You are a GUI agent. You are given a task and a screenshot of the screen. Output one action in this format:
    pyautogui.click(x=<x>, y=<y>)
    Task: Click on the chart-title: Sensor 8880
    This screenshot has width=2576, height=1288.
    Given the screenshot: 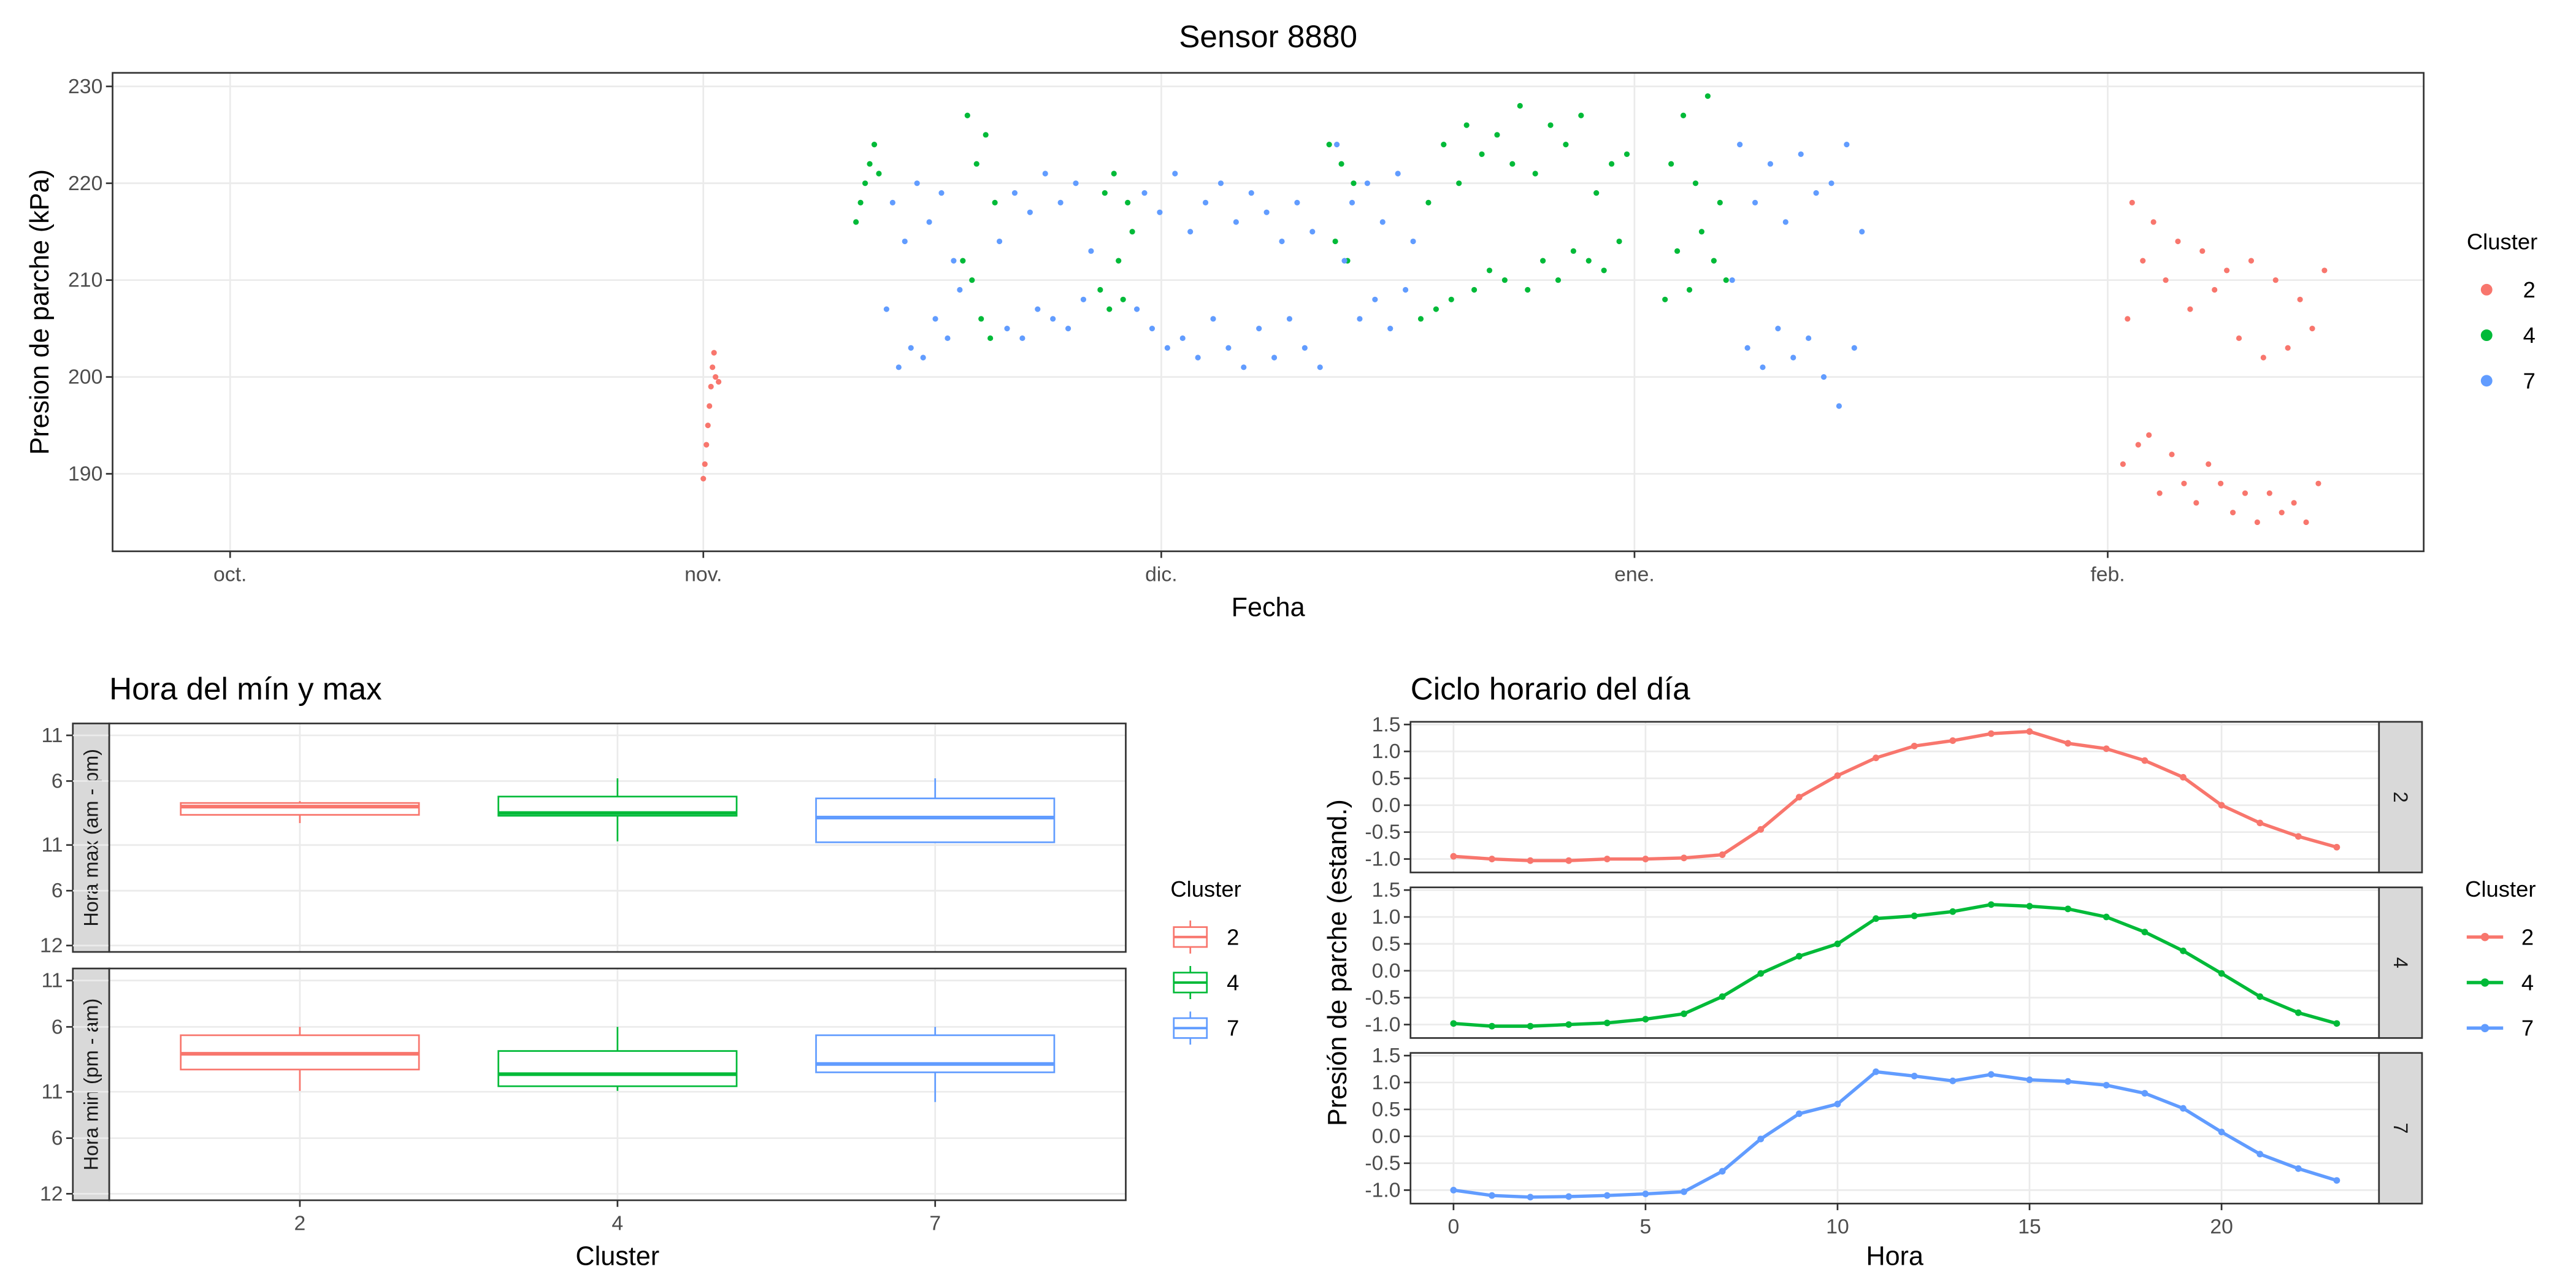 What is the action you would take?
    pyautogui.click(x=1268, y=36)
    